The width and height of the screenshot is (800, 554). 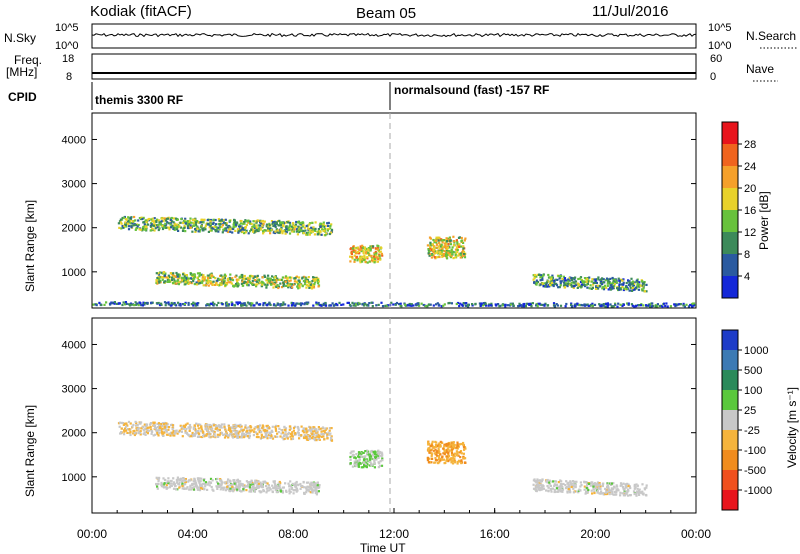 What do you see at coordinates (74, 390) in the screenshot?
I see `y-tick-label: 3000` at bounding box center [74, 390].